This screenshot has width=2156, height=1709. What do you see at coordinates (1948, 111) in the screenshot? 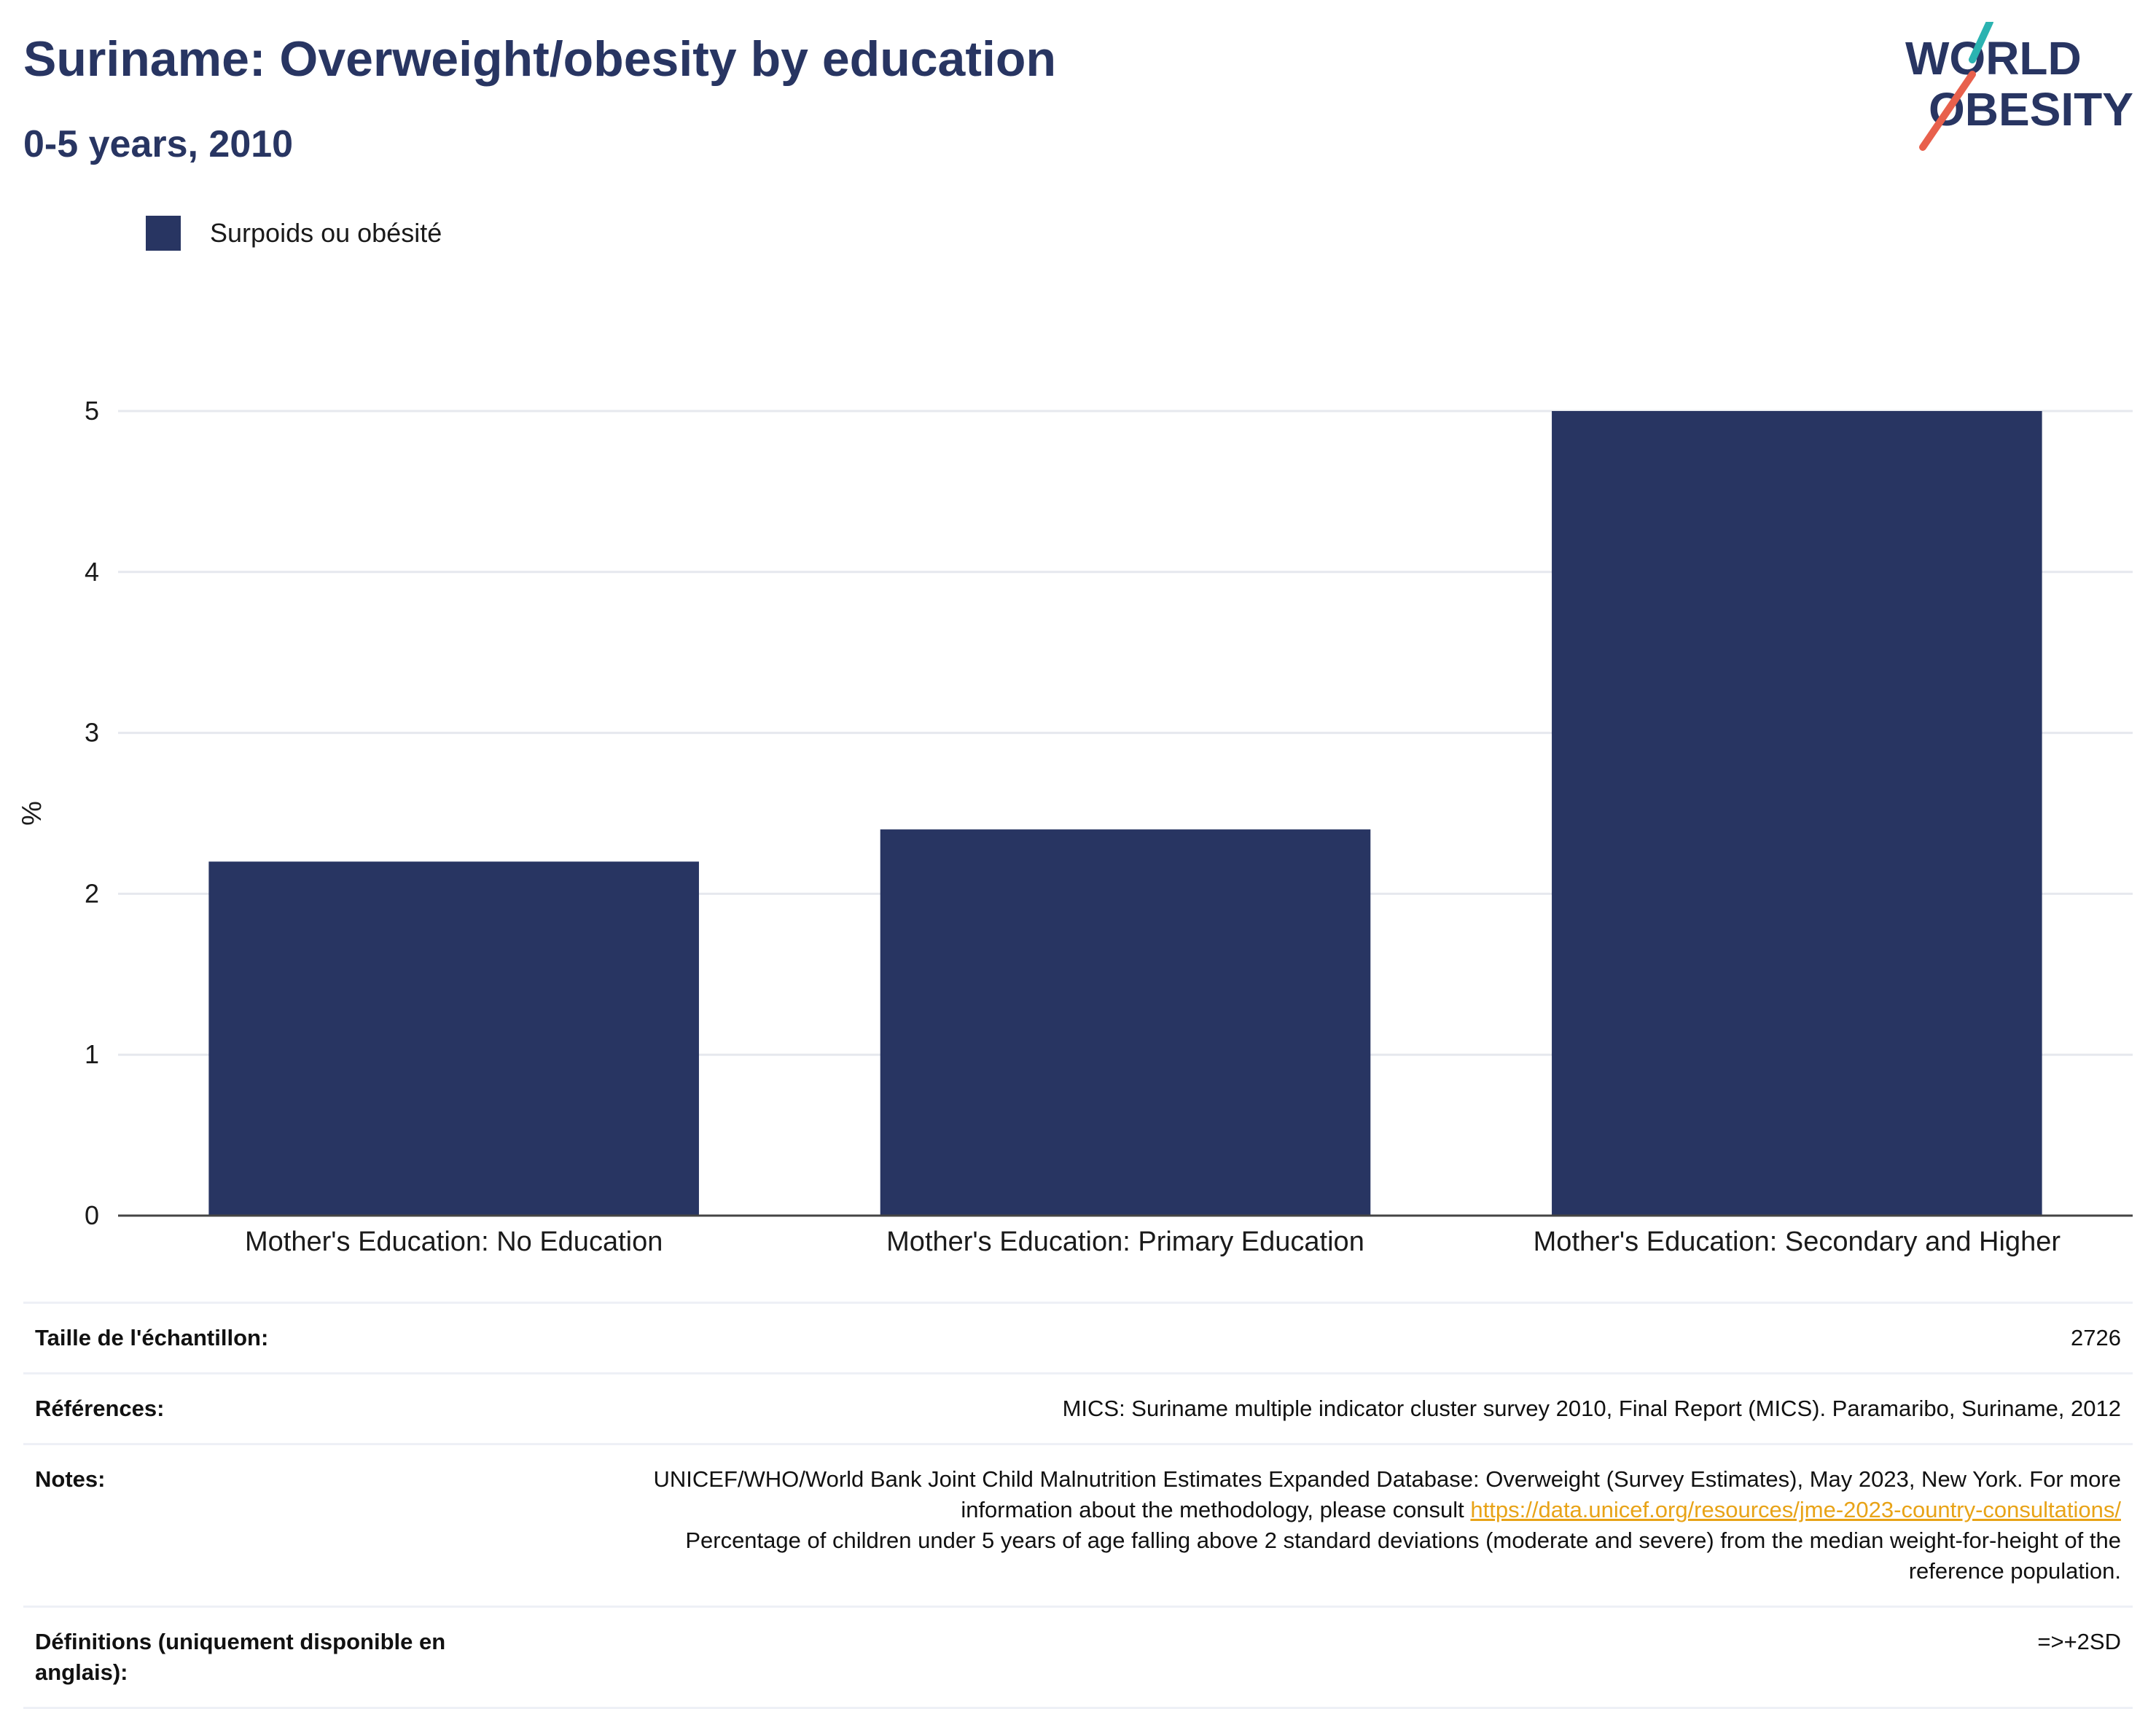
I see `logo-coral-slash` at bounding box center [1948, 111].